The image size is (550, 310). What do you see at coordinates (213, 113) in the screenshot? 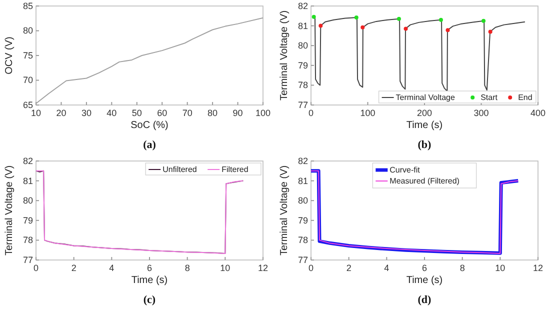
I see `x-tick-label: 80` at bounding box center [213, 113].